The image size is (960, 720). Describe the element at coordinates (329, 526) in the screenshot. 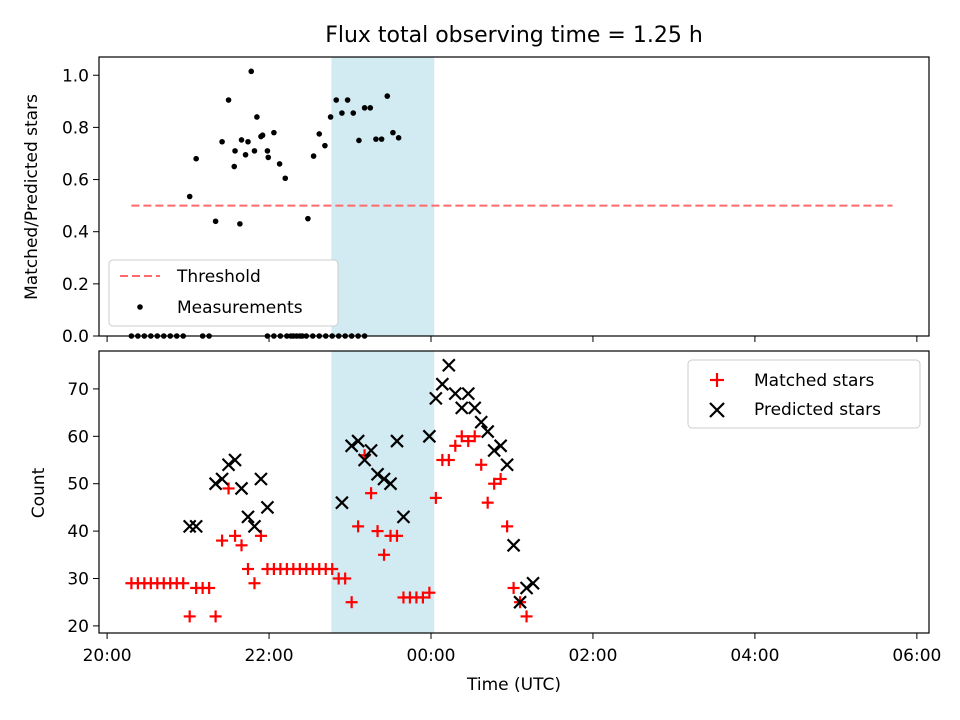

I see `matched-stars-points` at that location.